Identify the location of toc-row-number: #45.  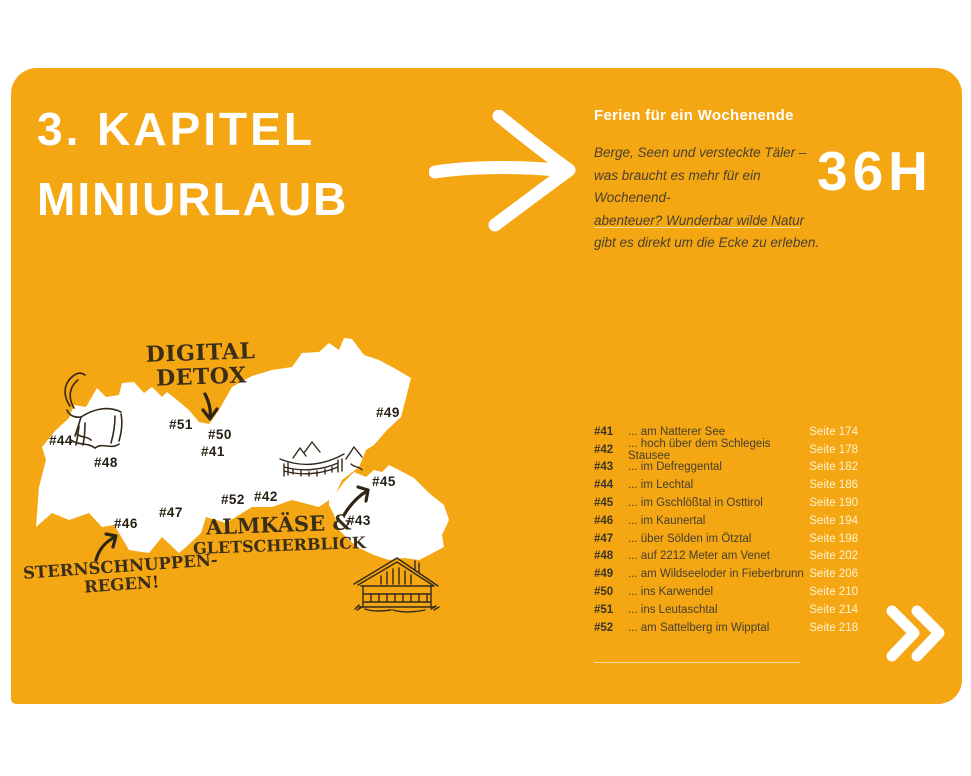
(604, 503).